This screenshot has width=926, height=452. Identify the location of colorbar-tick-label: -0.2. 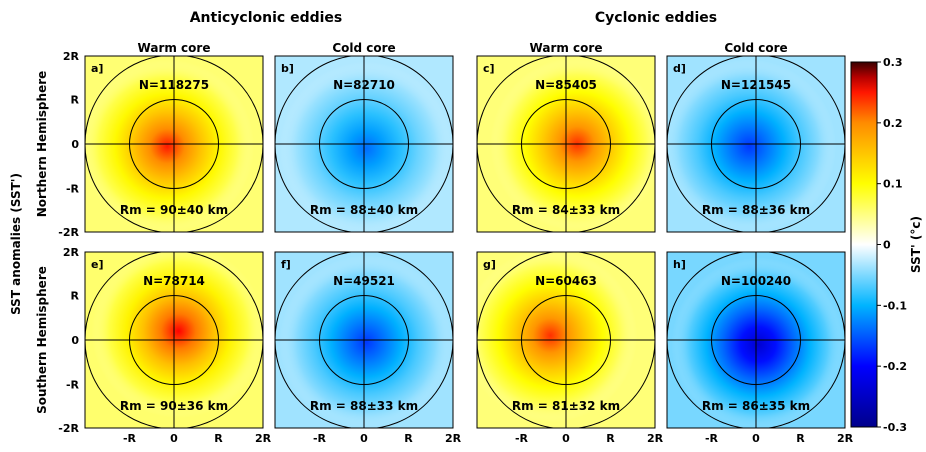
(895, 366).